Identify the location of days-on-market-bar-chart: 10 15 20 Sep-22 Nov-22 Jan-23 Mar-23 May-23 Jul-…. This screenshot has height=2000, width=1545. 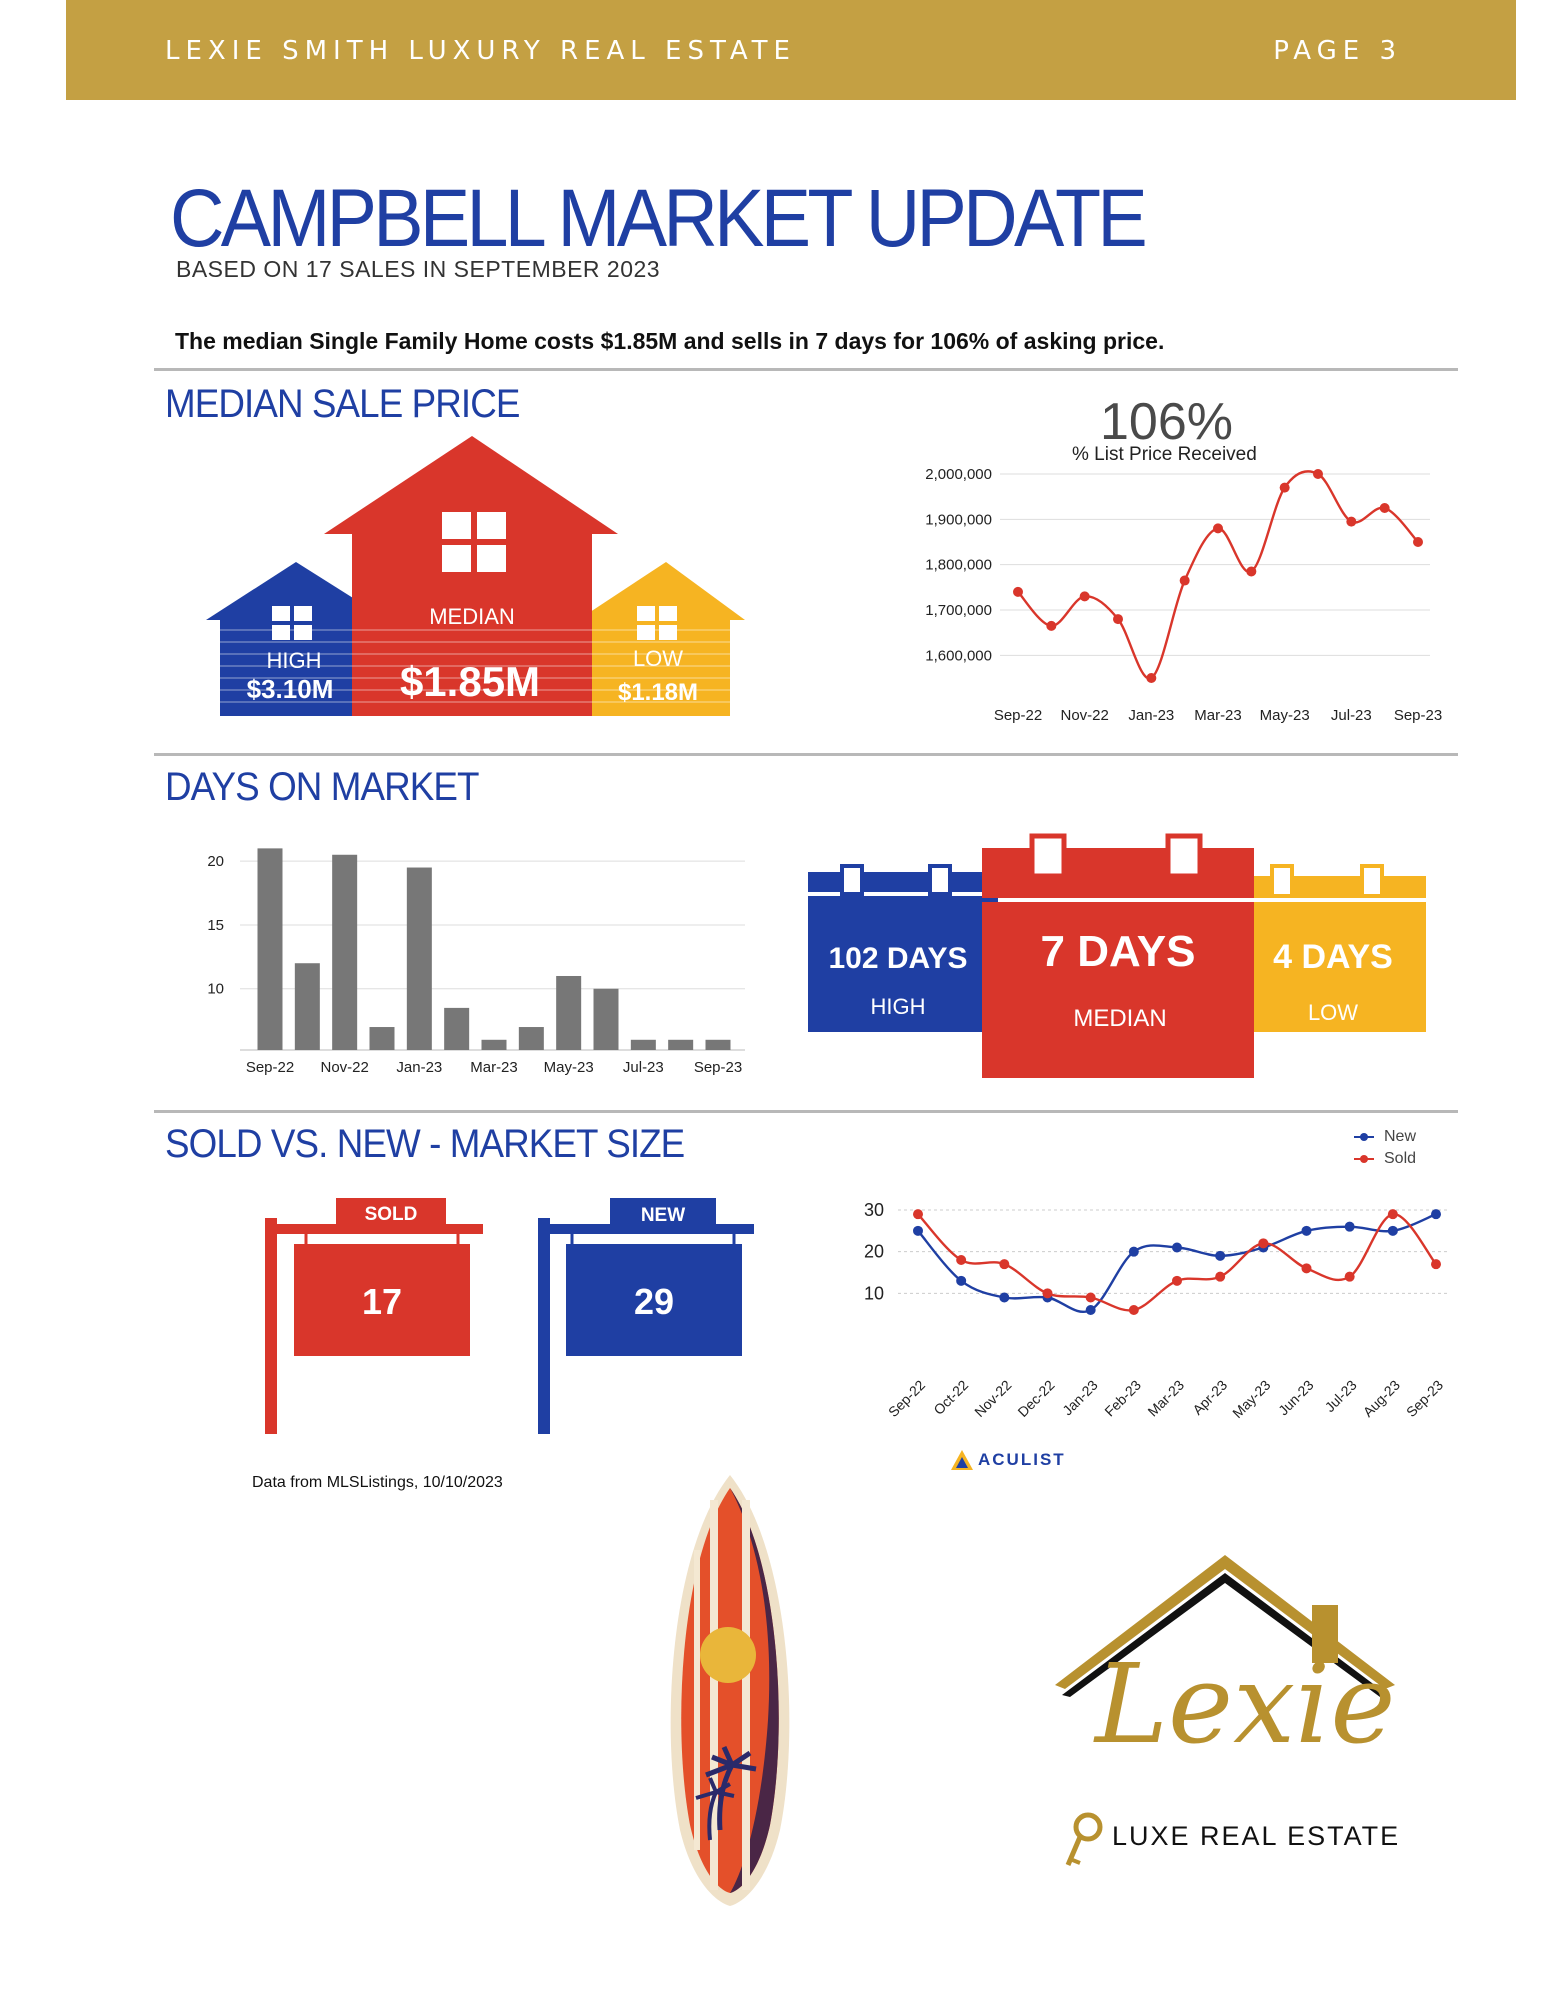
(476, 962).